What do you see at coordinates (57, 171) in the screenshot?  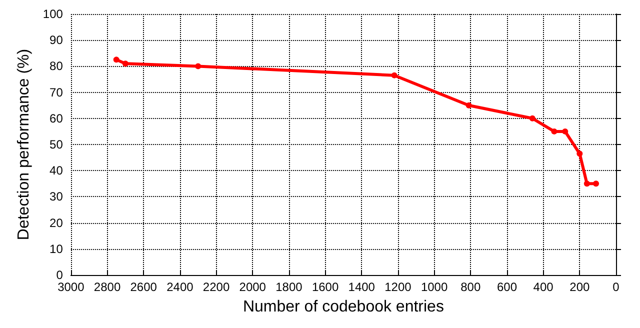 I see `y-tick-label: 40` at bounding box center [57, 171].